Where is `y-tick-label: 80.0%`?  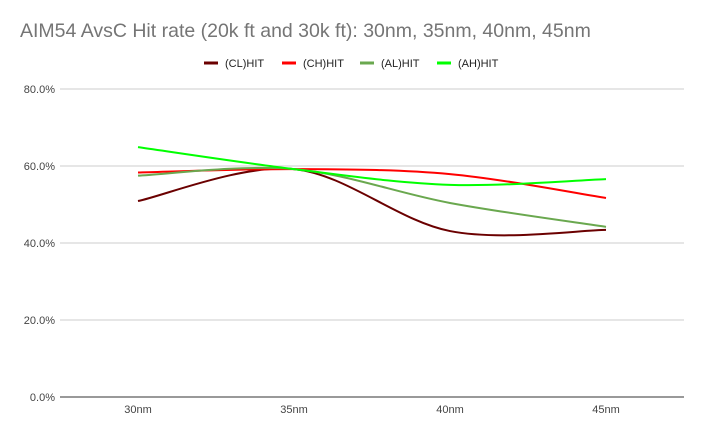
y-tick-label: 80.0% is located at coordinates (39, 90).